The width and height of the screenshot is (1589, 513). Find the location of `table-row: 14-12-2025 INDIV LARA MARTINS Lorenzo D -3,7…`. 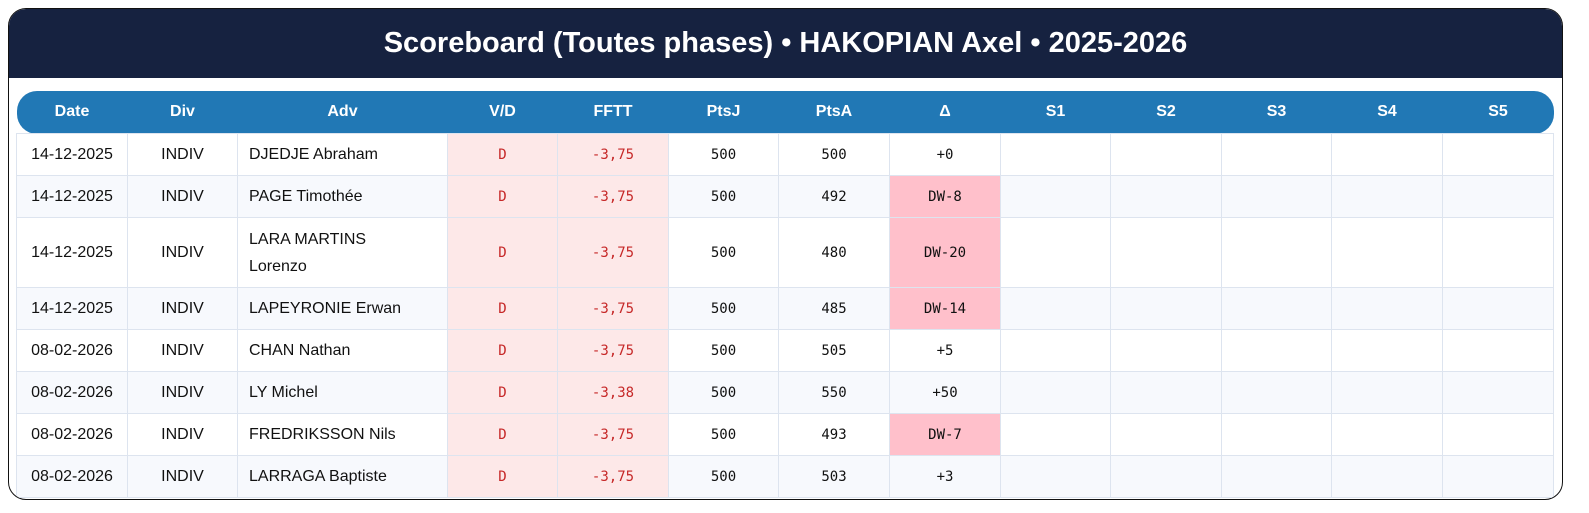

table-row: 14-12-2025 INDIV LARA MARTINS Lorenzo D -3,7… is located at coordinates (785, 252).